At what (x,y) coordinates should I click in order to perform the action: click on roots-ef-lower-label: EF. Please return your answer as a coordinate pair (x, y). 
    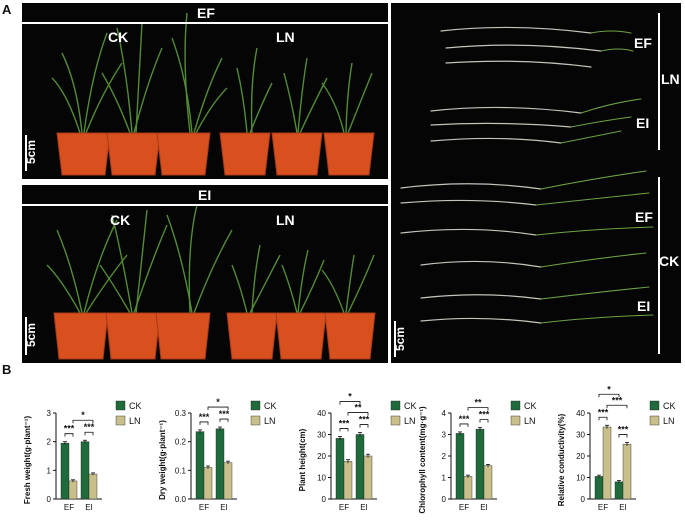
    Looking at the image, I should click on (644, 217).